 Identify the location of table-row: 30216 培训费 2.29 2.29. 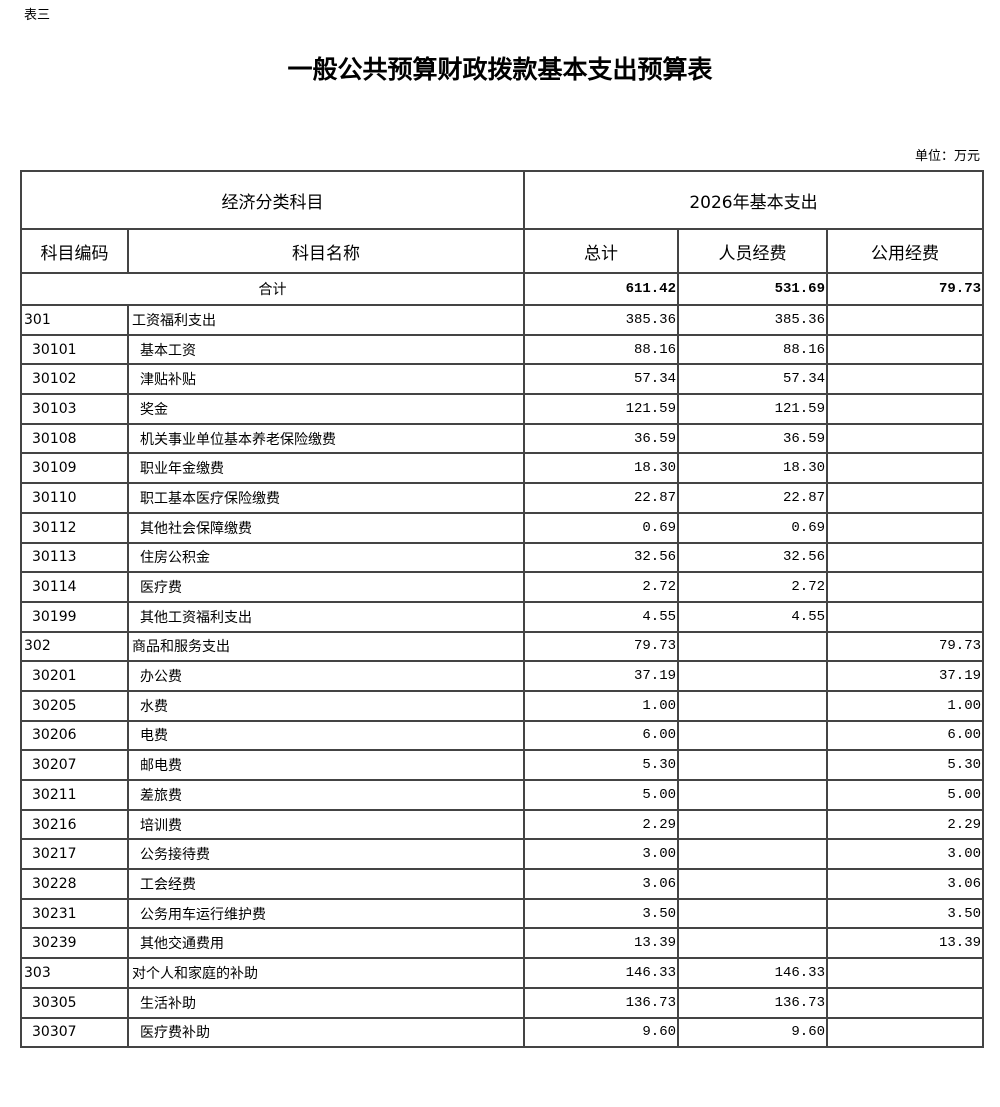
(502, 824).